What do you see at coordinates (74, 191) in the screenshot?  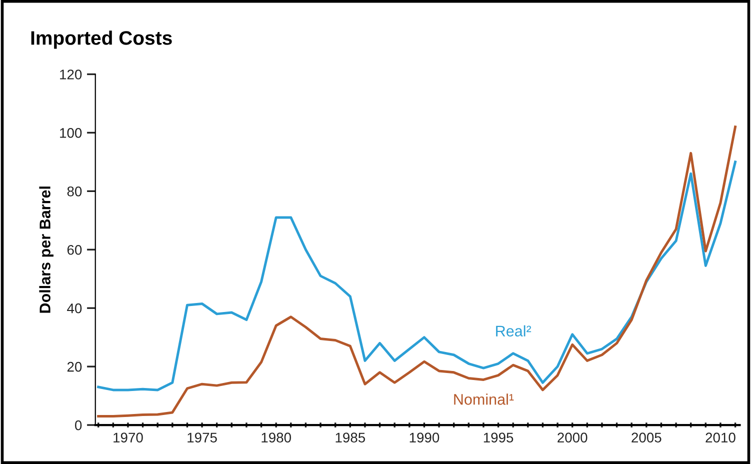 I see `y-tick-label: 80` at bounding box center [74, 191].